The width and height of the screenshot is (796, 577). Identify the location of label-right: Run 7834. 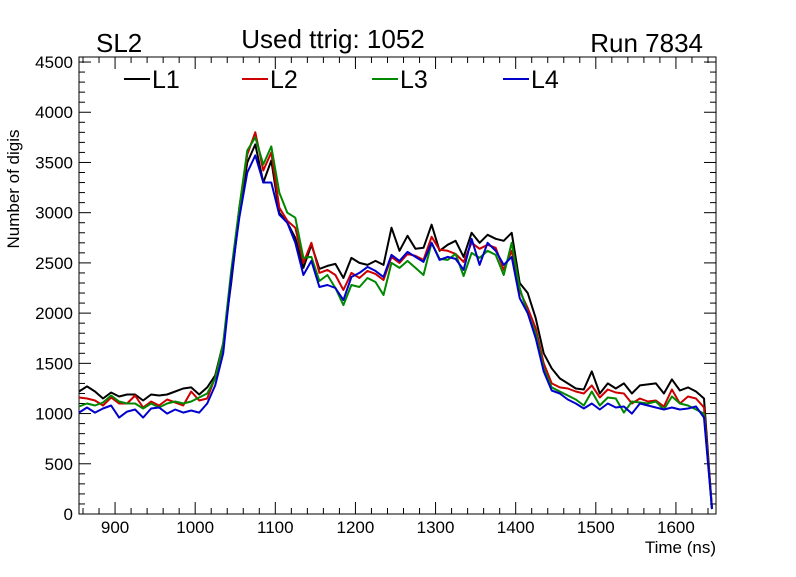
(646, 43).